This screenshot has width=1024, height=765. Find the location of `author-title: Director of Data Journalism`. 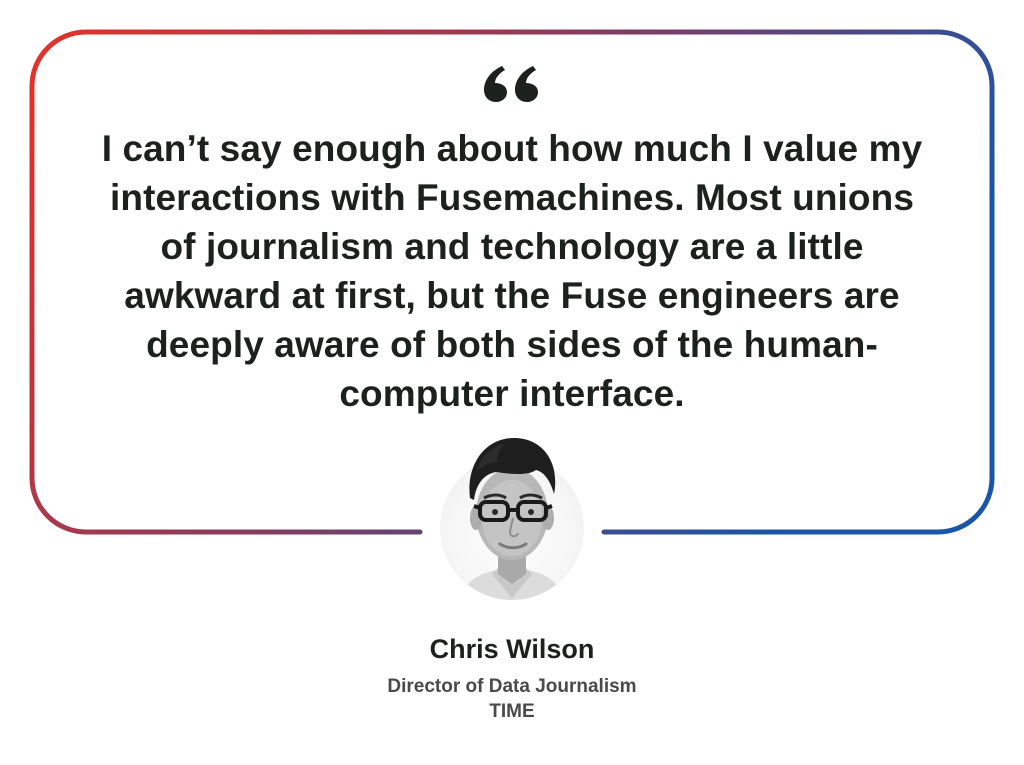

author-title: Director of Data Journalism is located at coordinates (512, 686).